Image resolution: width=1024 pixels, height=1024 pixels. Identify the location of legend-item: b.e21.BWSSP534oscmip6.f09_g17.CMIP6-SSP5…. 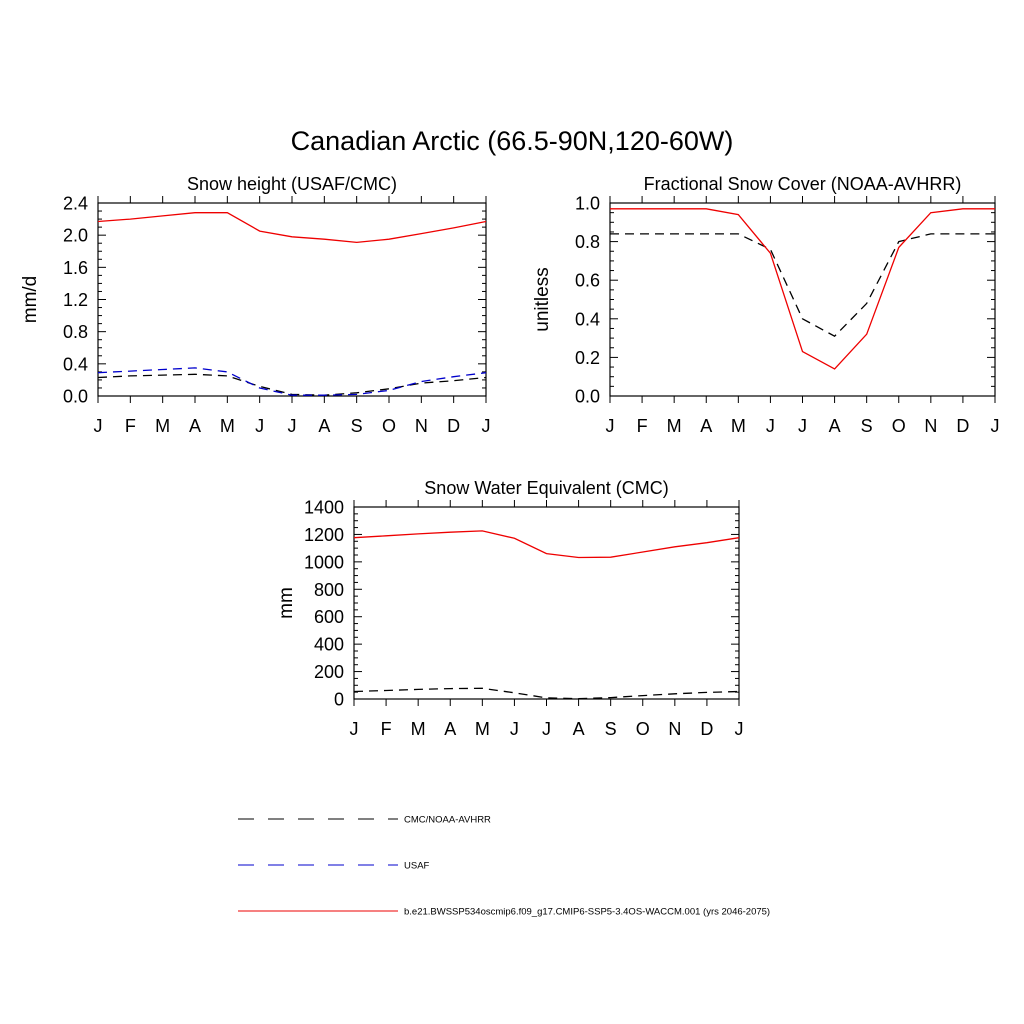
(504, 912).